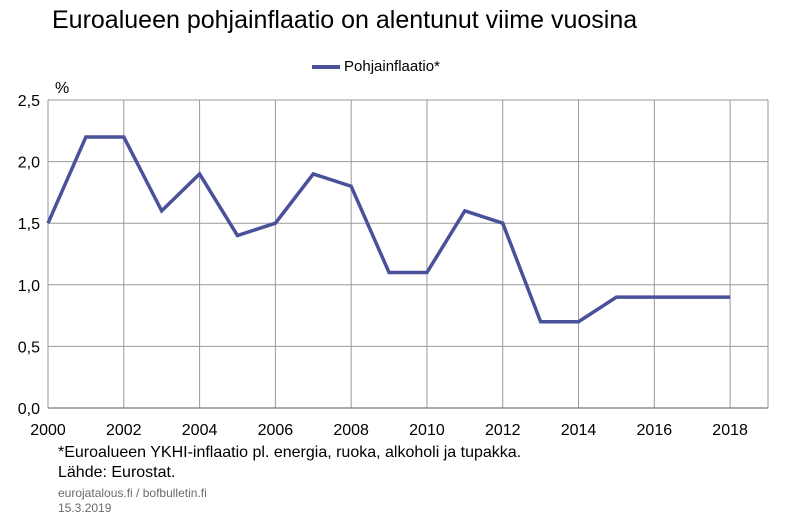  I want to click on y-tick-label: 2,0, so click(29, 163).